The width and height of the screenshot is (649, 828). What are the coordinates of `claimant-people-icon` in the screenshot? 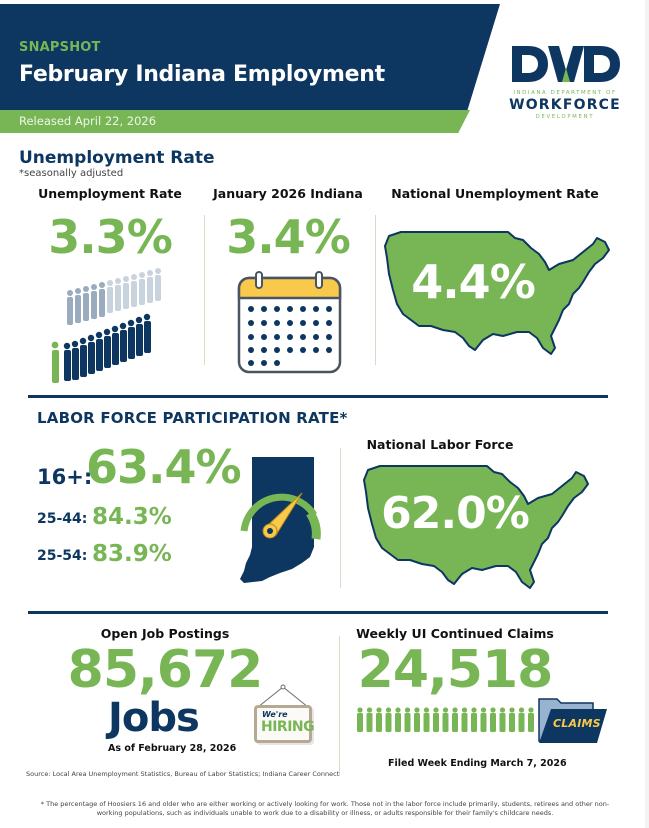 It's located at (445, 719).